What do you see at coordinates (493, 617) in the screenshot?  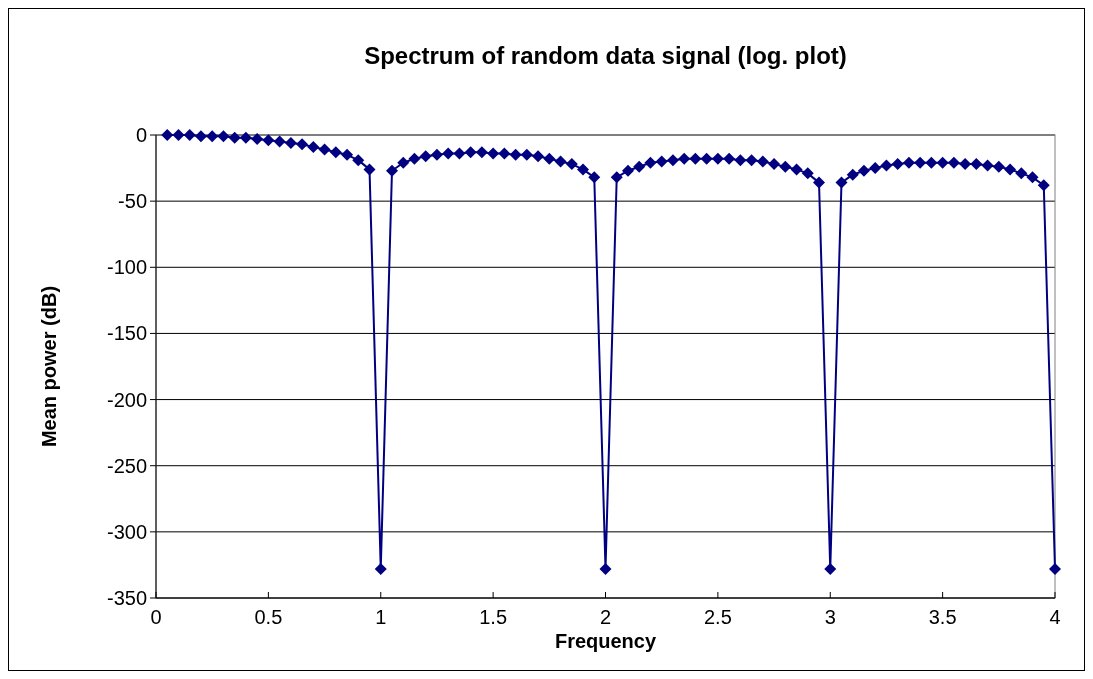 I see `x-tick-label: 1.5` at bounding box center [493, 617].